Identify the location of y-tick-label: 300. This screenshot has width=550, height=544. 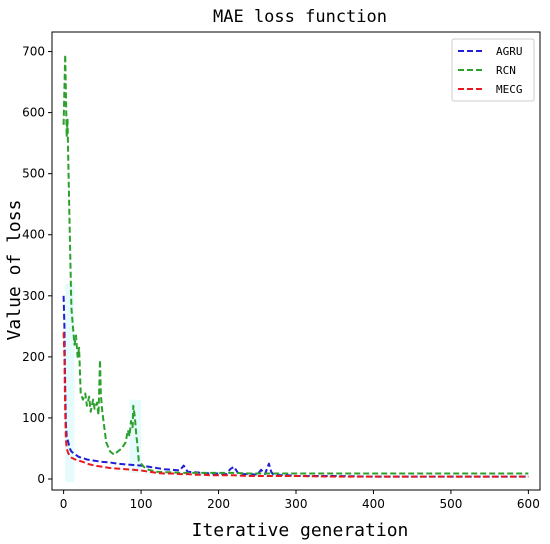
(33, 296).